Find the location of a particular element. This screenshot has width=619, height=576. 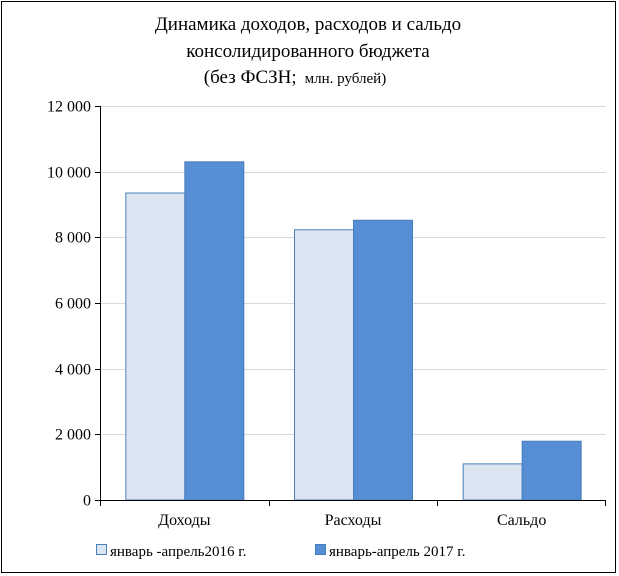

y-tick-label: 0 is located at coordinates (87, 501).